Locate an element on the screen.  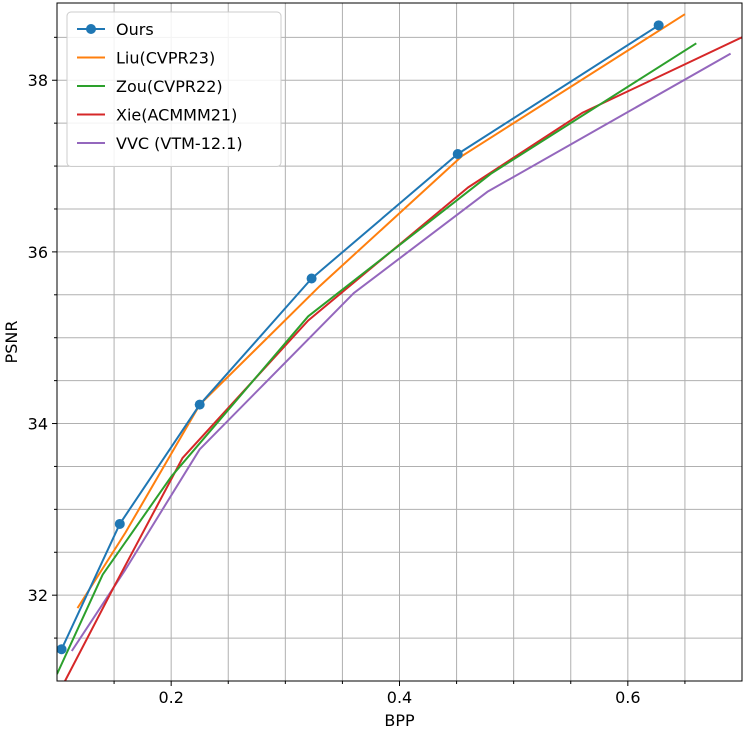
legend-entry-label: Zou(CVPR22) is located at coordinates (169, 86).